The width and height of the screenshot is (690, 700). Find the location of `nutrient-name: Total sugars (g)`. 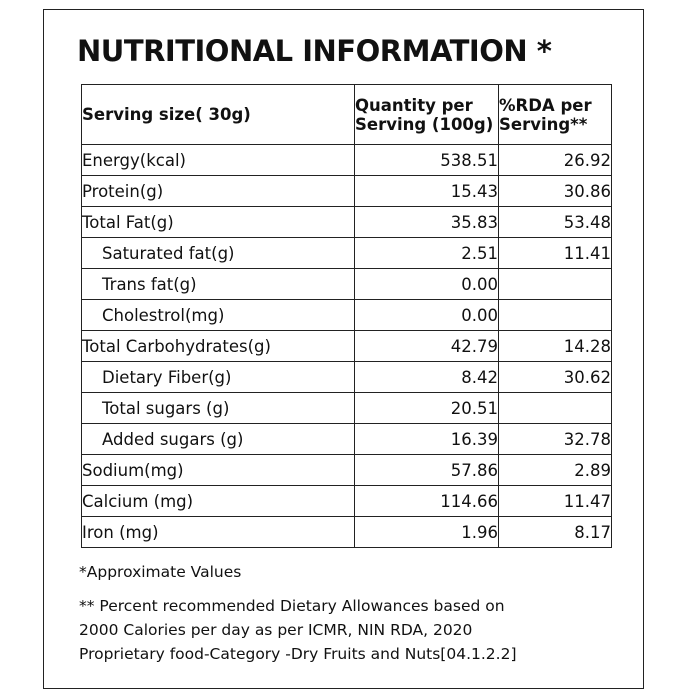

nutrient-name: Total sugars (g) is located at coordinates (218, 408).